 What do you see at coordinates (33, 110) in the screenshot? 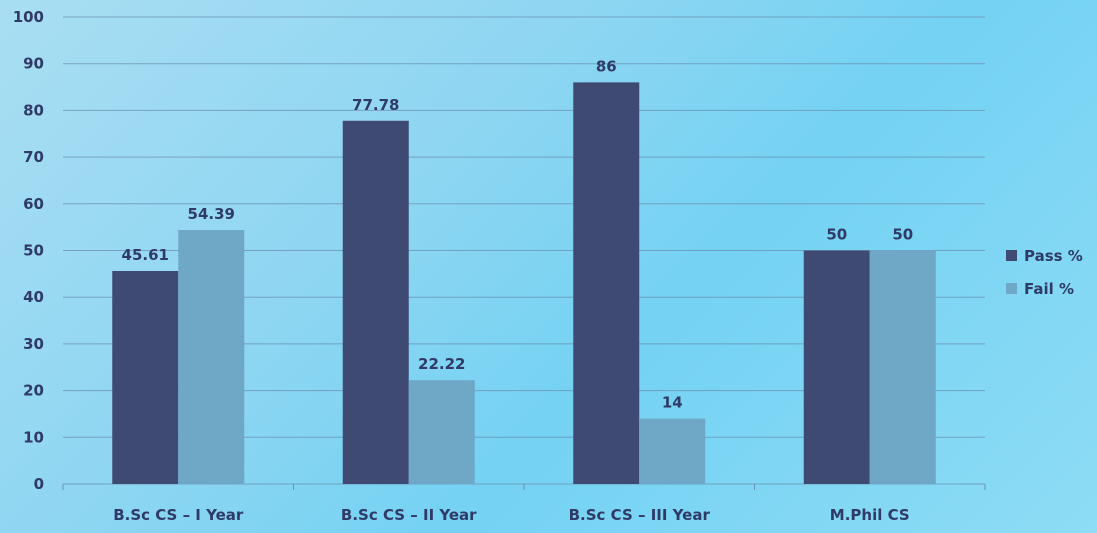
I see `y-tick-label: 80` at bounding box center [33, 110].